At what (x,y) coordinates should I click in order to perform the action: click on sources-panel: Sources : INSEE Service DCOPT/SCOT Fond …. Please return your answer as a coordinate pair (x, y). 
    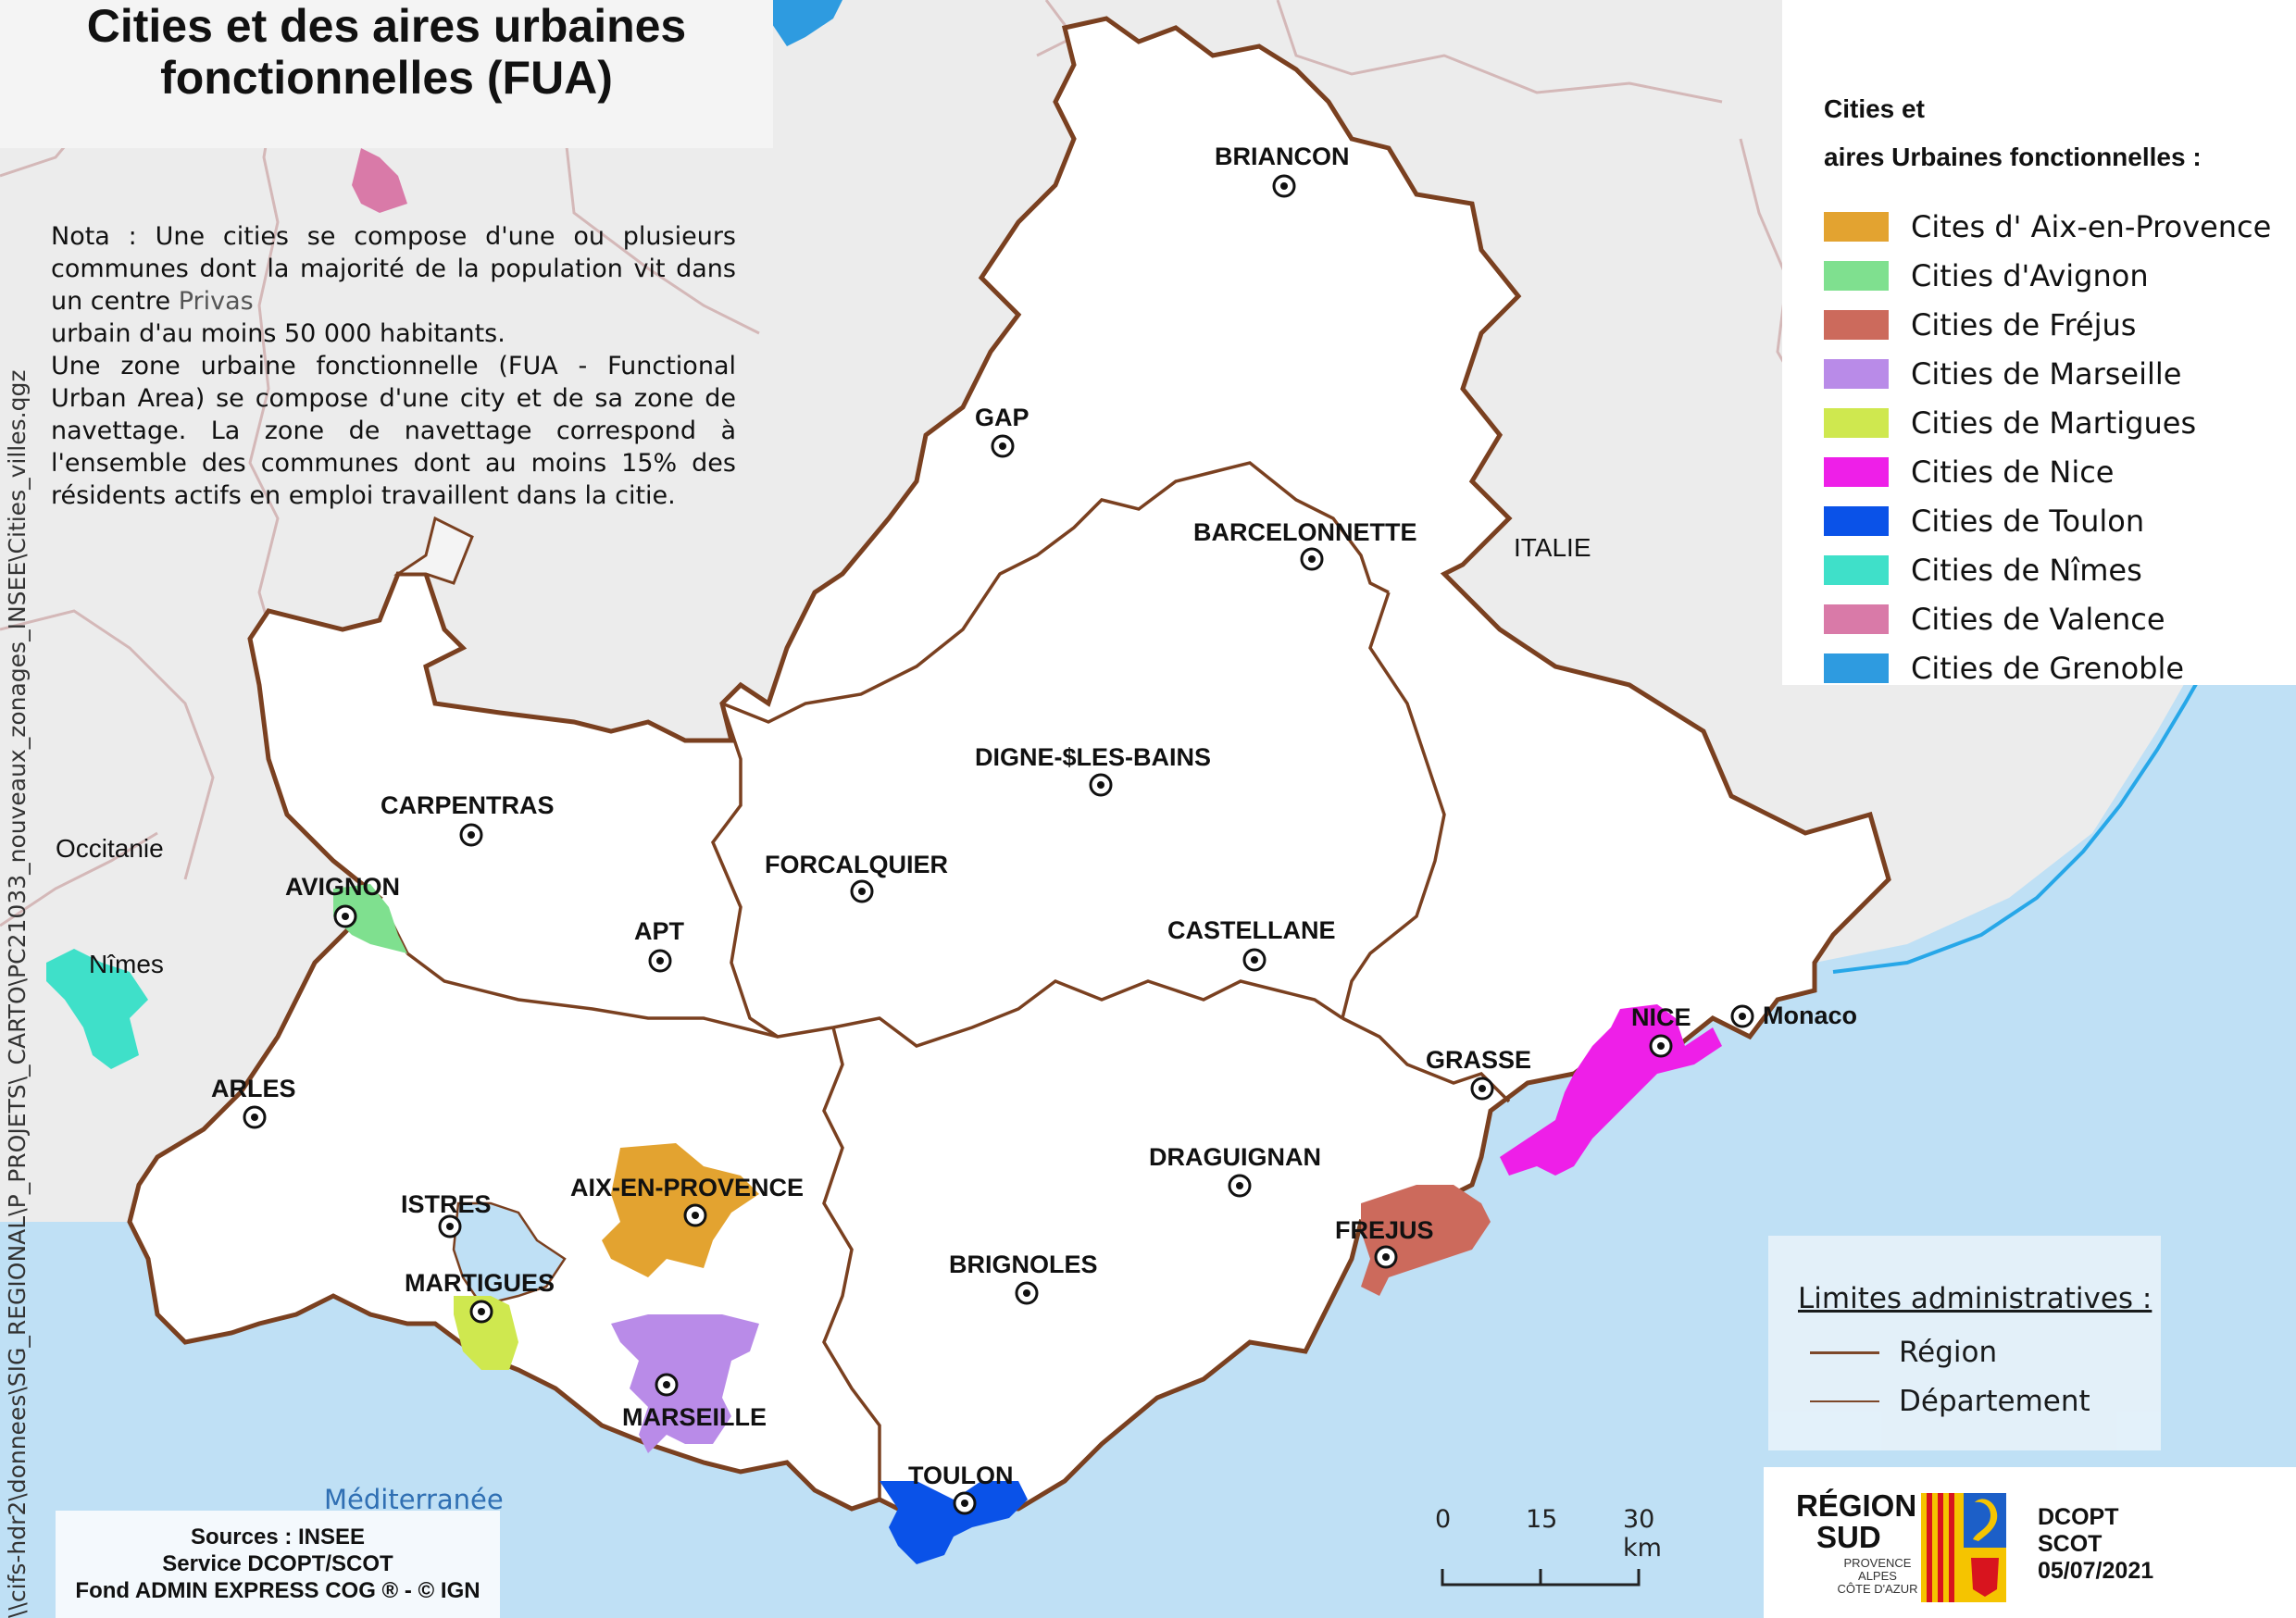
    Looking at the image, I should click on (278, 1564).